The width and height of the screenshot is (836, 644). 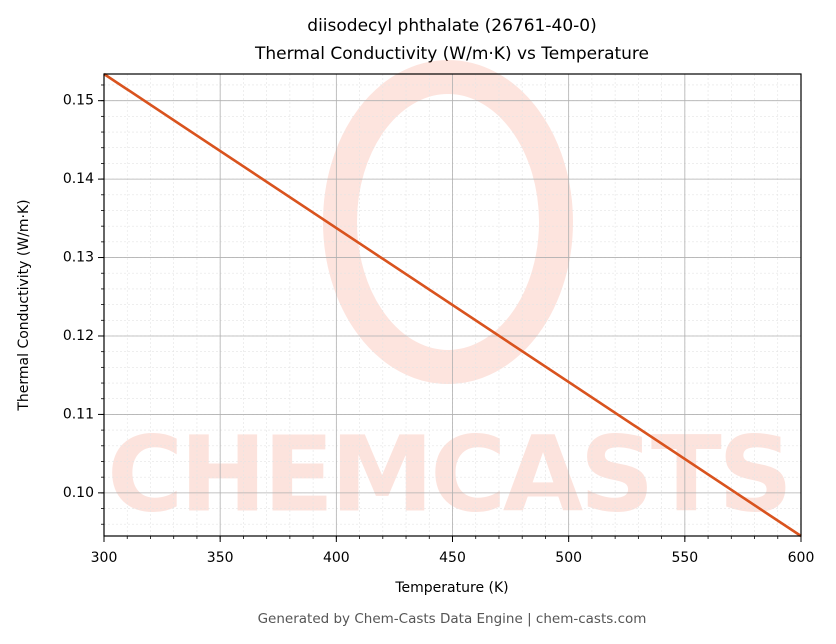 I want to click on y-tick-label: 0.10, so click(x=78, y=493).